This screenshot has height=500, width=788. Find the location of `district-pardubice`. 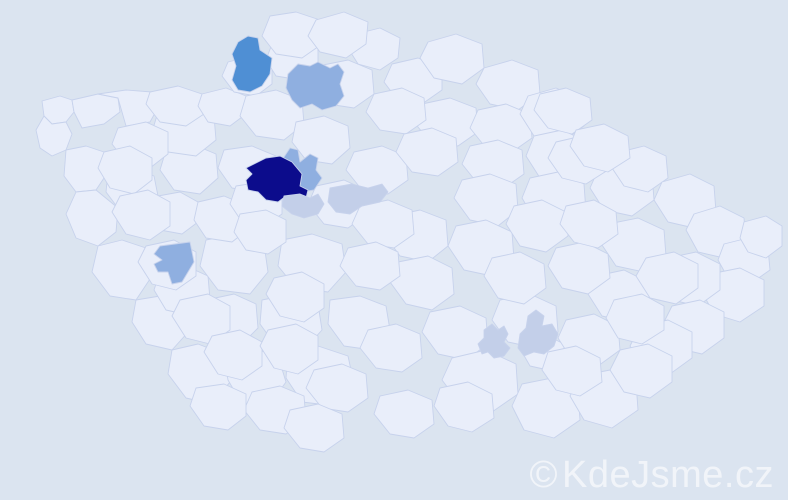

district-pardubice is located at coordinates (493, 164).